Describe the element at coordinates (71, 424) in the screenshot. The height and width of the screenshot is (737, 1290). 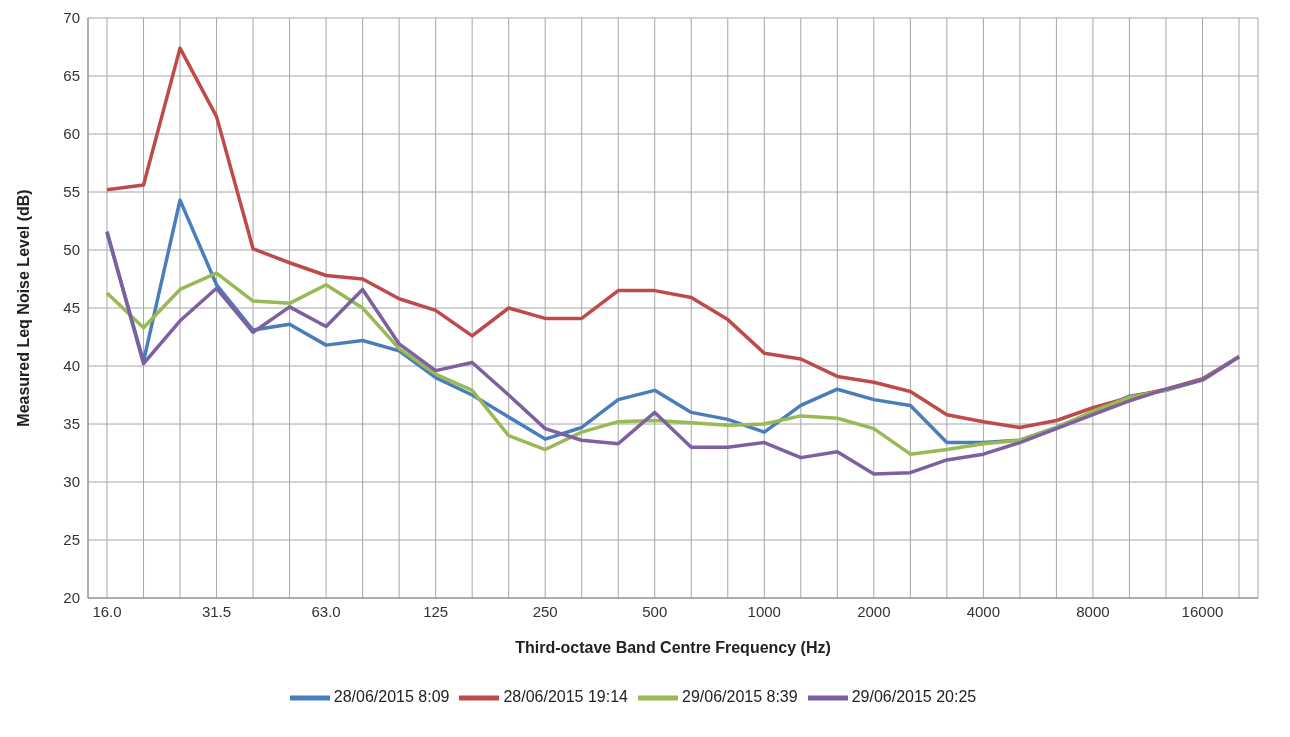
I see `y-tick-label: 35` at that location.